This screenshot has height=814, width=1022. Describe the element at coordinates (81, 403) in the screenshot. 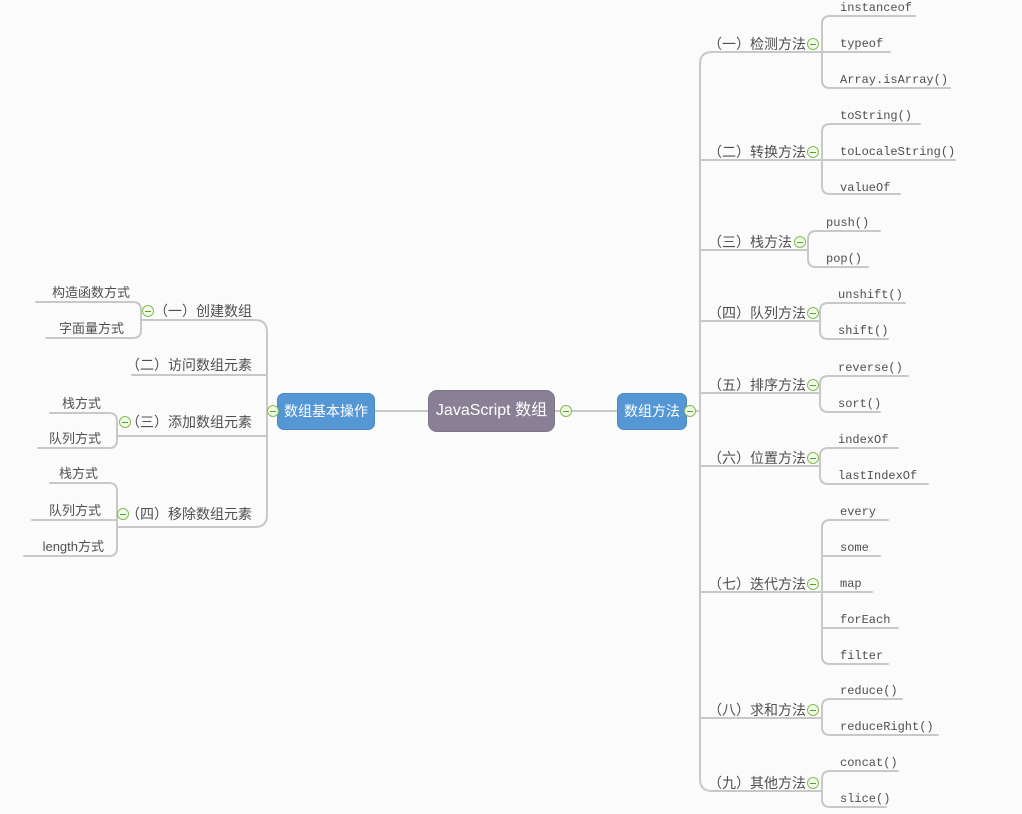

I see `leaf-add-stack-way: 栈方式` at that location.